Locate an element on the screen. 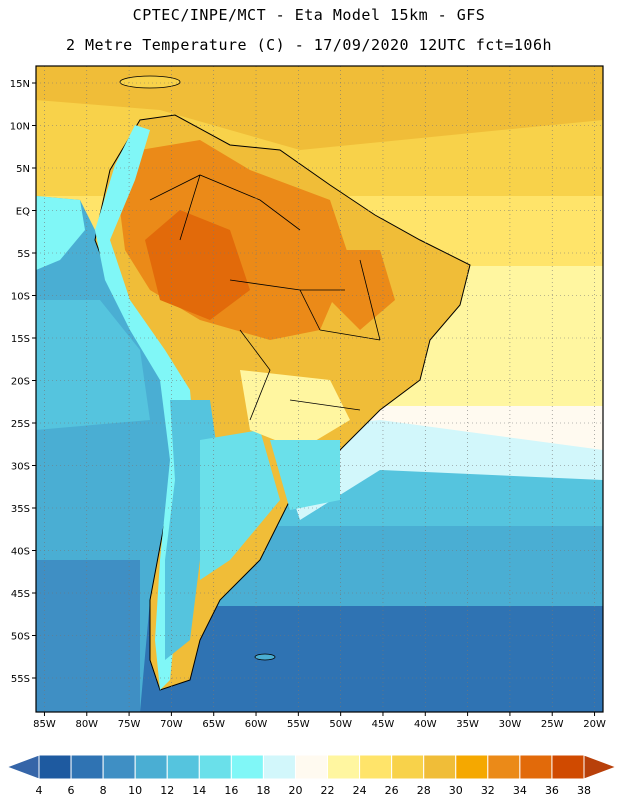 Image resolution: width=618 pixels, height=800 pixels. colorbar-label: 20 is located at coordinates (295, 790).